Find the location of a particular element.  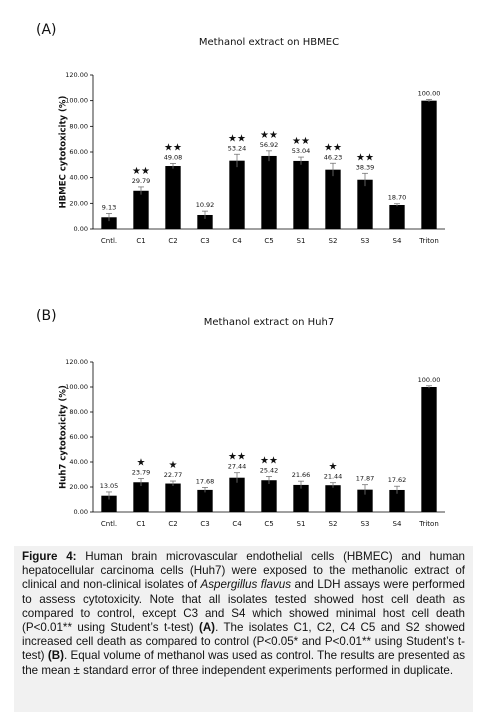

y-axis-label: Huh7 cytotoxicity (%) is located at coordinates (64, 437).